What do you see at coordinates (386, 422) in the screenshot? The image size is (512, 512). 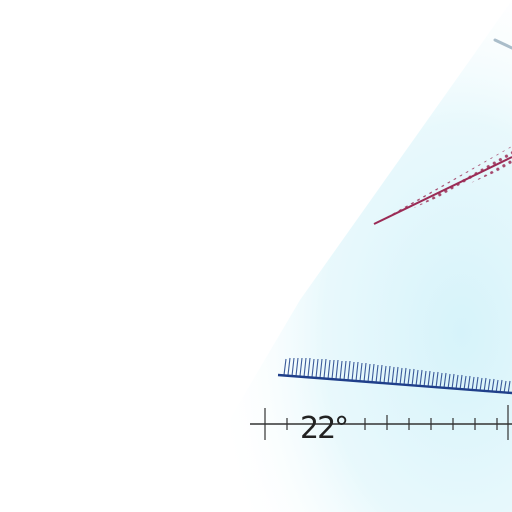 I see `axis-ticks` at bounding box center [386, 422].